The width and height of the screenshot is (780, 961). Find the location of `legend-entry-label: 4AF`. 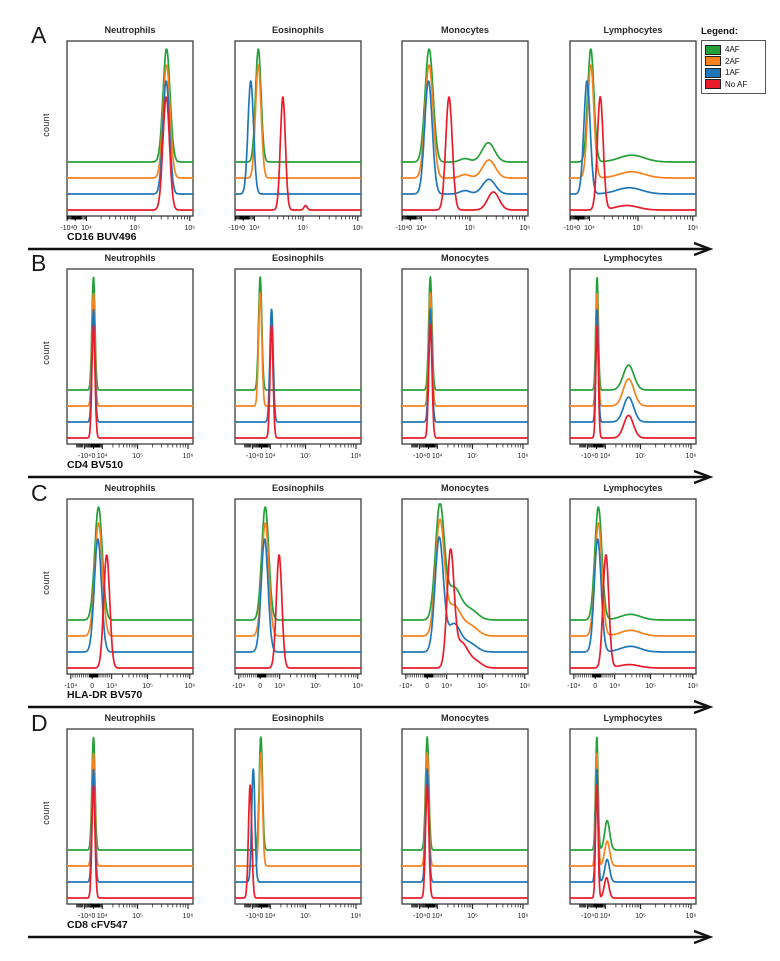

legend-entry-label: 4AF is located at coordinates (732, 50).